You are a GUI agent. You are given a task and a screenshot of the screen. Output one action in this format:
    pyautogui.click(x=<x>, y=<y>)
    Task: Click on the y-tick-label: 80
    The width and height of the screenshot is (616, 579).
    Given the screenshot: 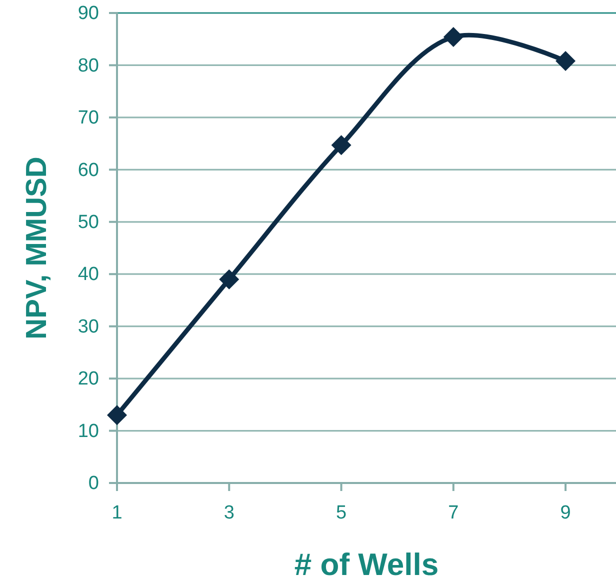 What is the action you would take?
    pyautogui.click(x=88, y=65)
    